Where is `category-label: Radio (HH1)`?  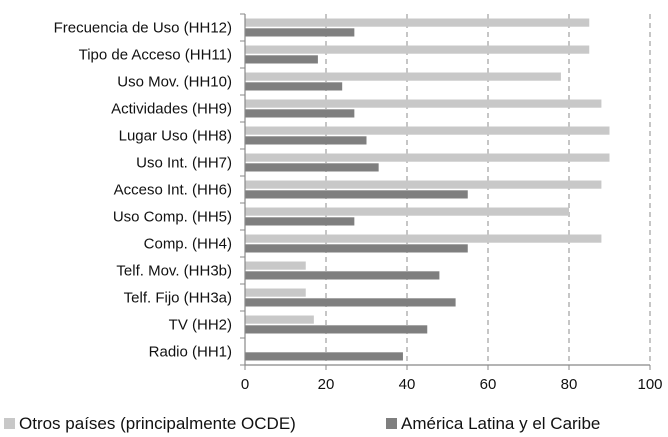
category-label: Radio (HH1) is located at coordinates (190, 352).